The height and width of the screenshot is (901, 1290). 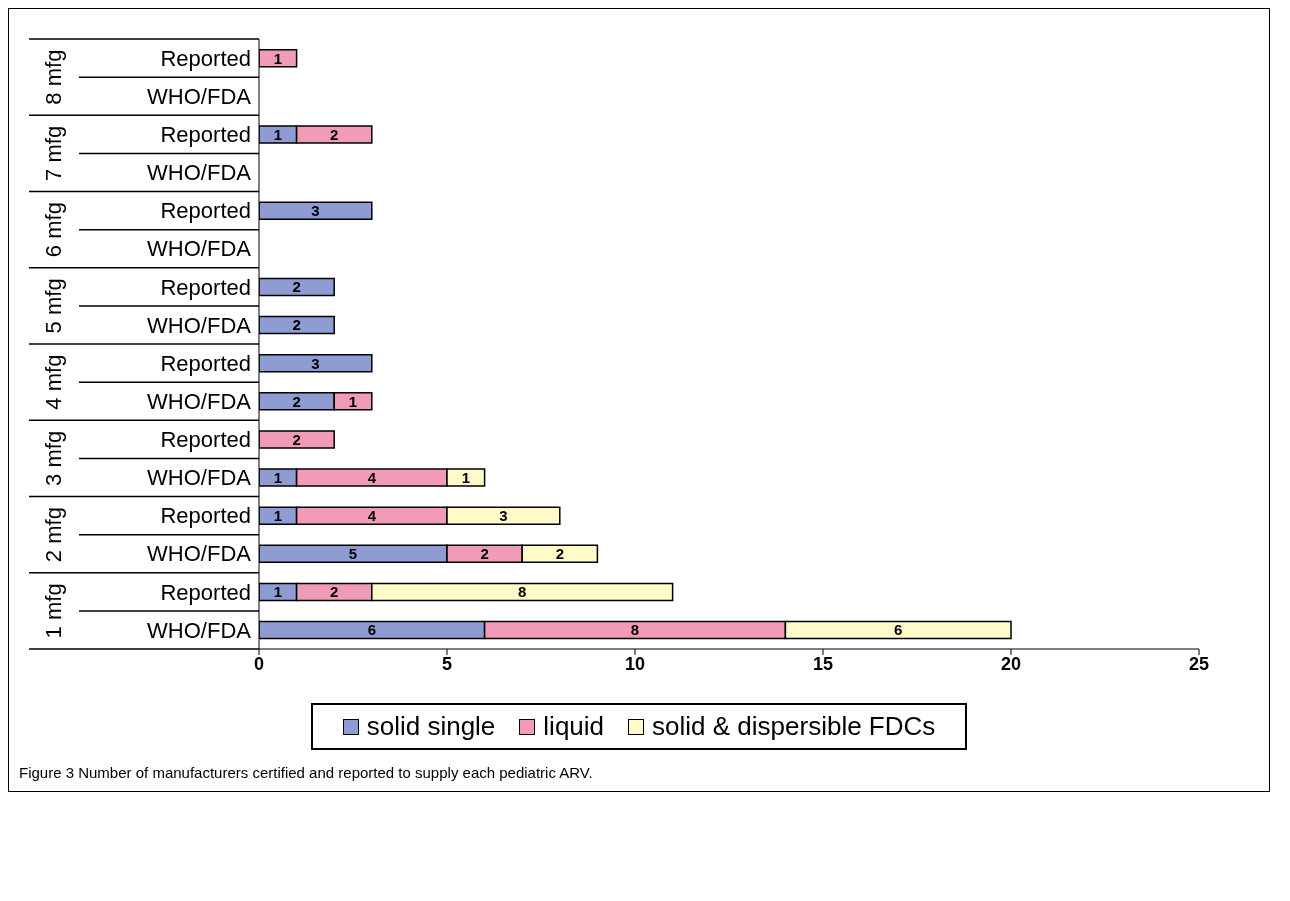 What do you see at coordinates (431, 726) in the screenshot?
I see `legend-label: solid single` at bounding box center [431, 726].